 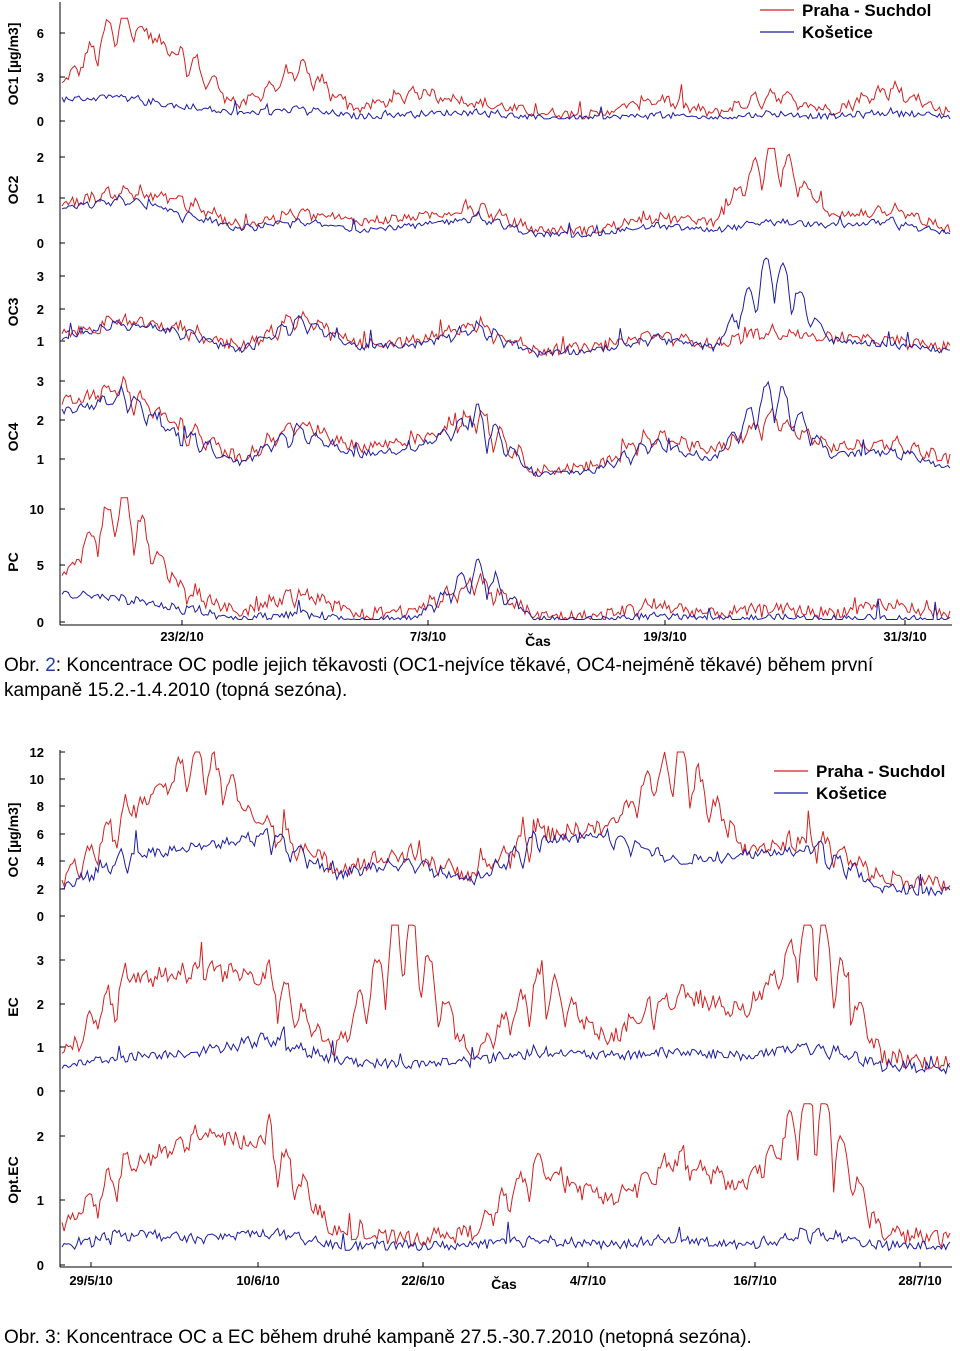 What do you see at coordinates (13, 840) in the screenshot?
I see `y-axis-label: OC [µg/m3]` at bounding box center [13, 840].